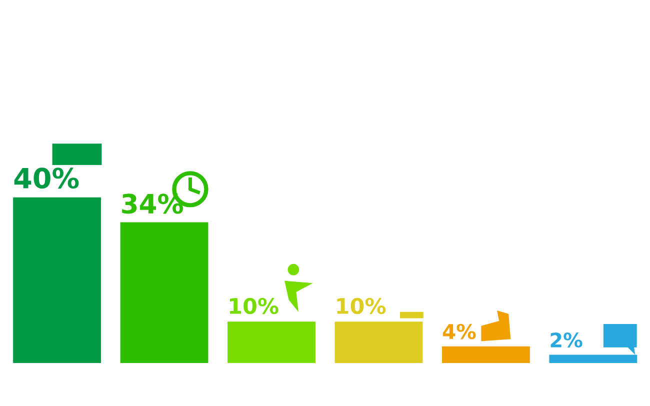 The width and height of the screenshot is (650, 406). Describe the element at coordinates (46, 178) in the screenshot. I see `data-label: 40%` at that location.